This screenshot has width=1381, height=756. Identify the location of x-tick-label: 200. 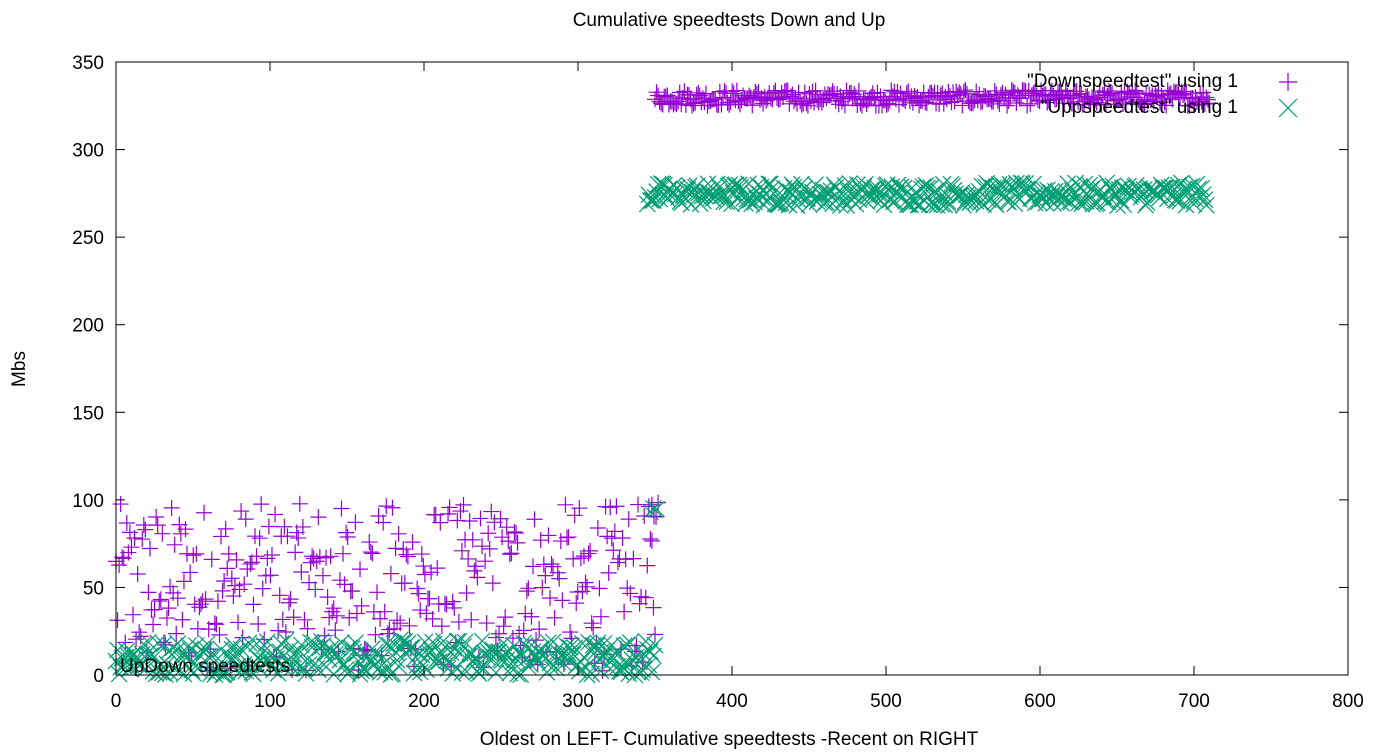
(424, 701).